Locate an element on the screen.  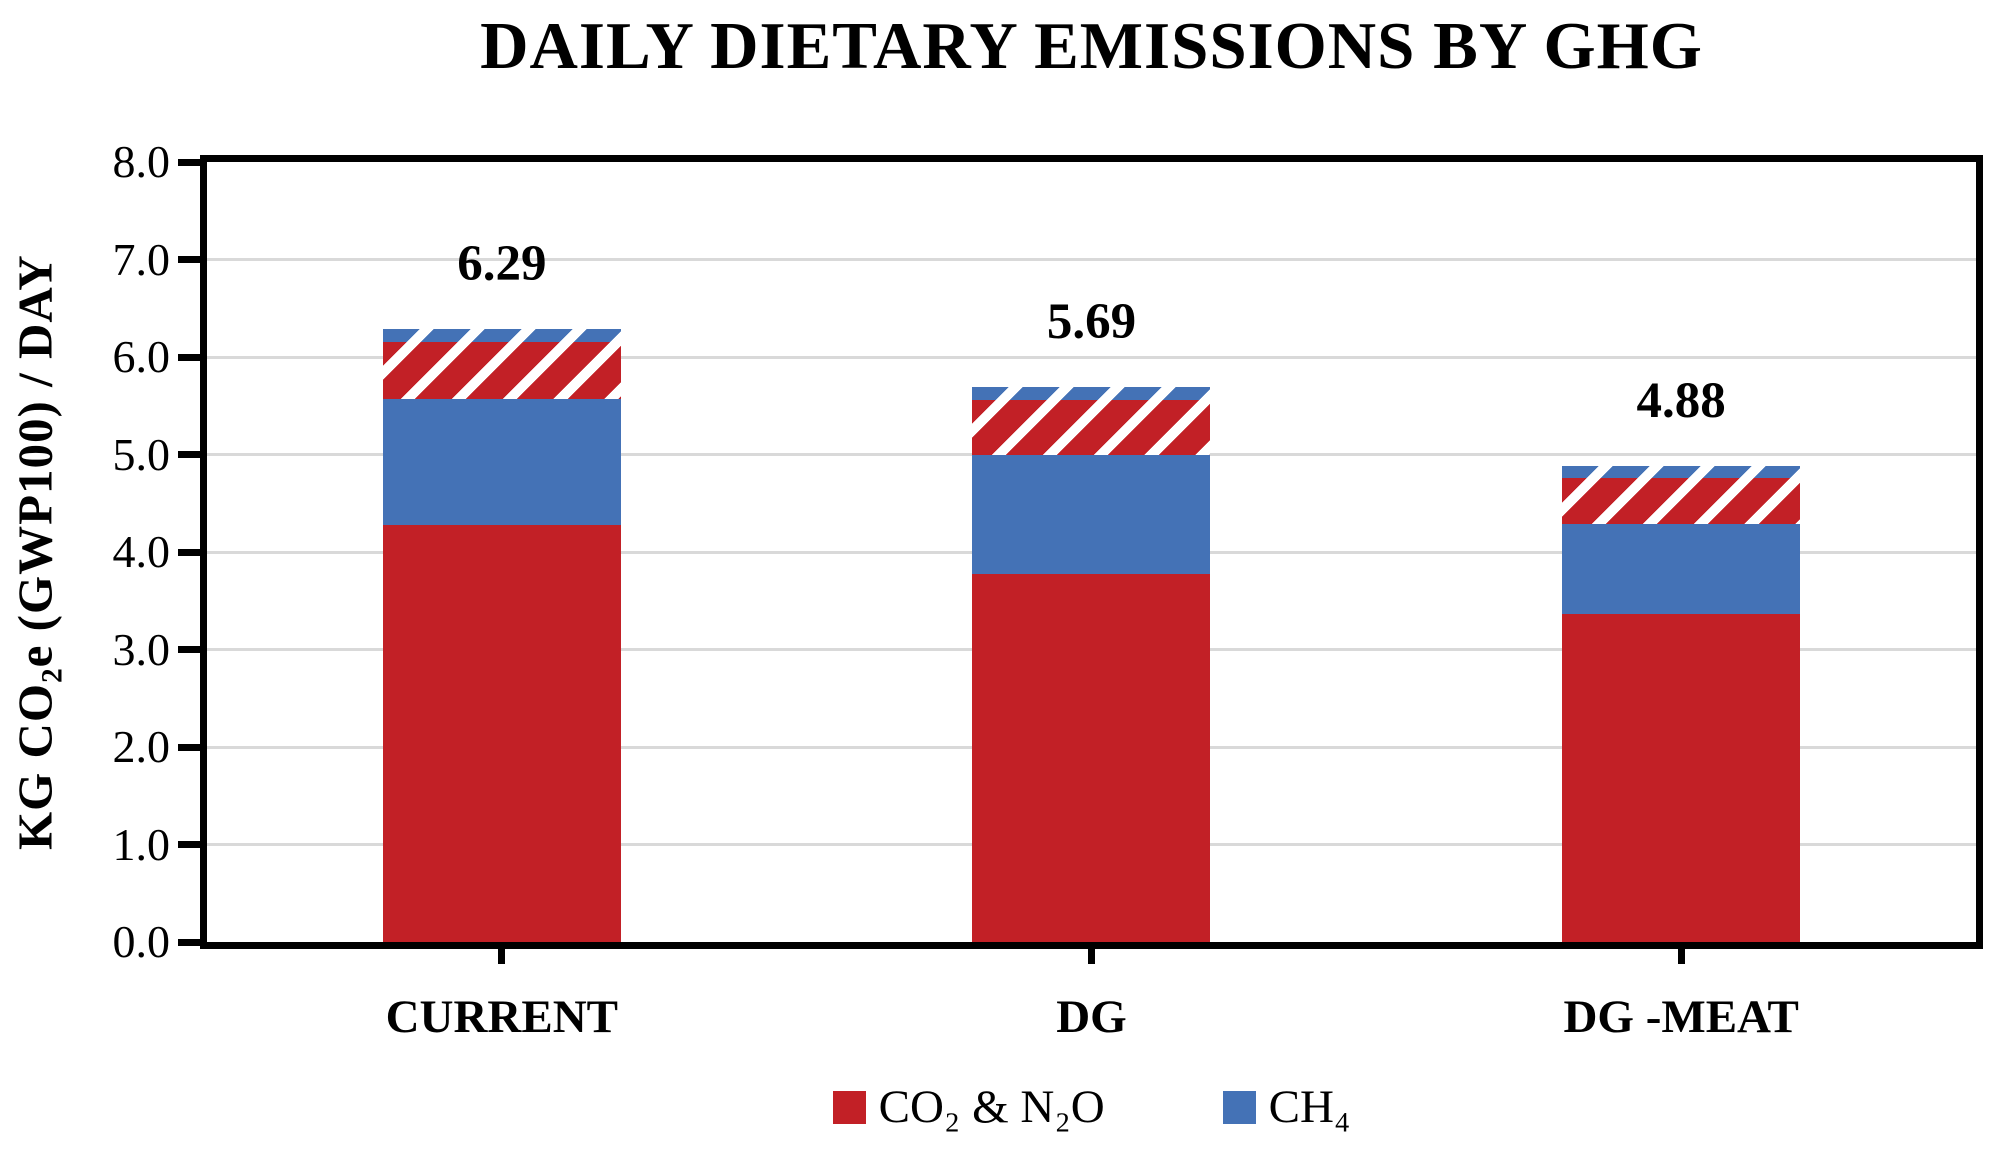
y-axis-tick-label: 4.0 is located at coordinates (141, 551).